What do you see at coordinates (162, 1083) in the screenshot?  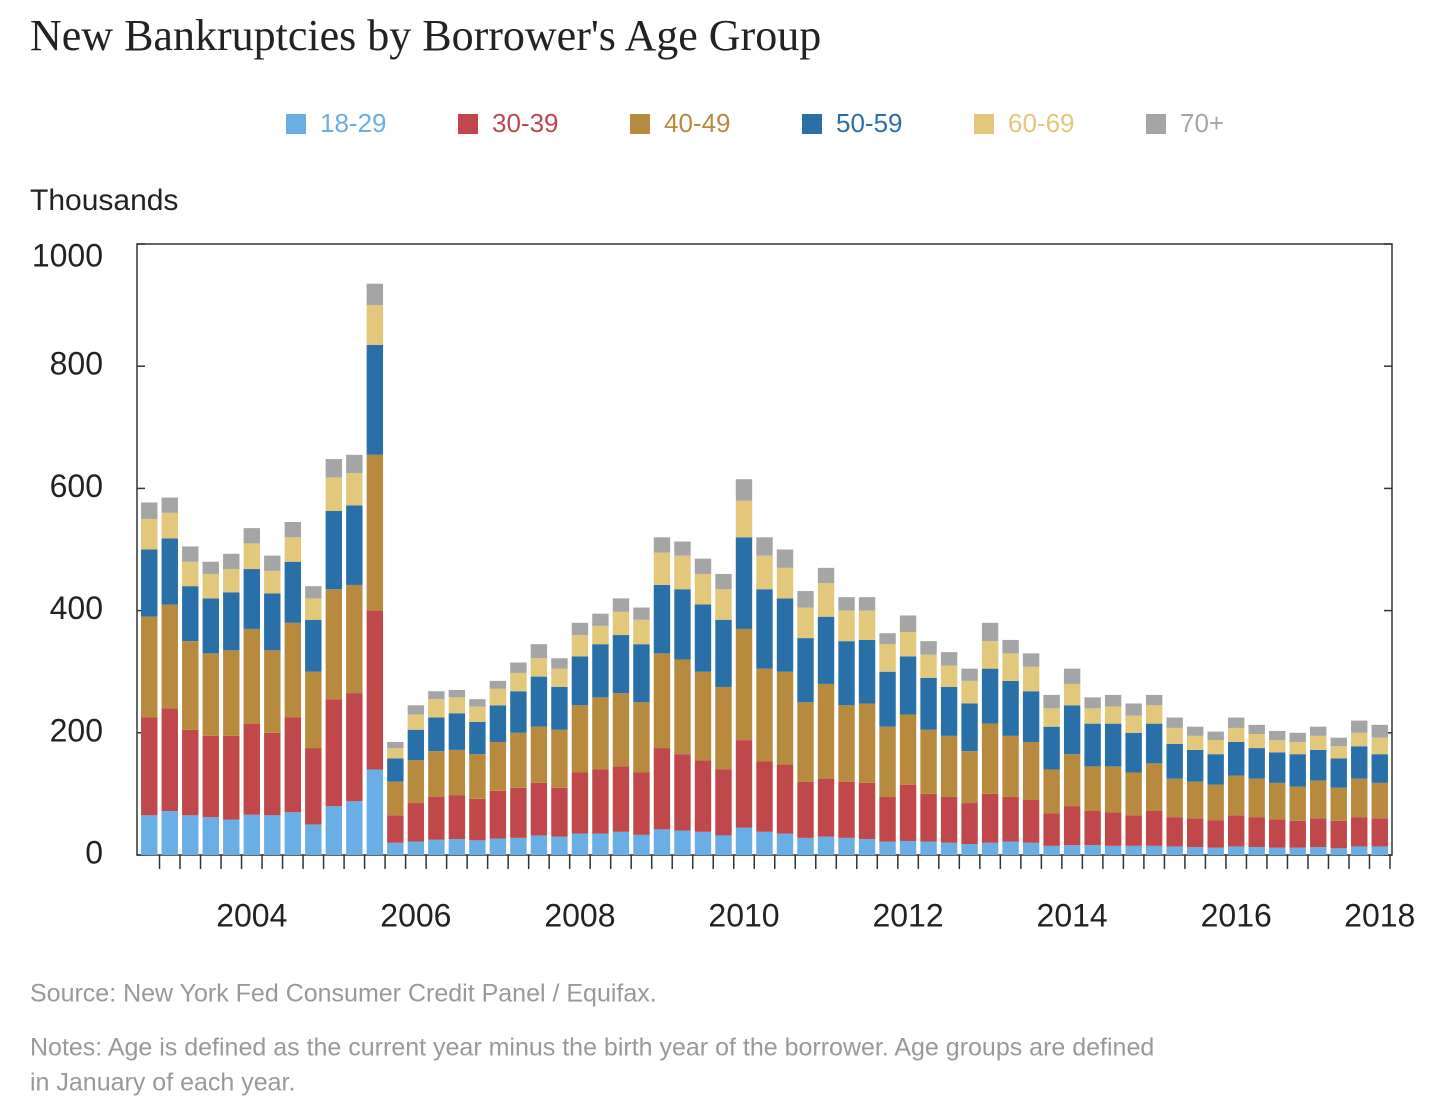 I see `note: in January of each year.` at bounding box center [162, 1083].